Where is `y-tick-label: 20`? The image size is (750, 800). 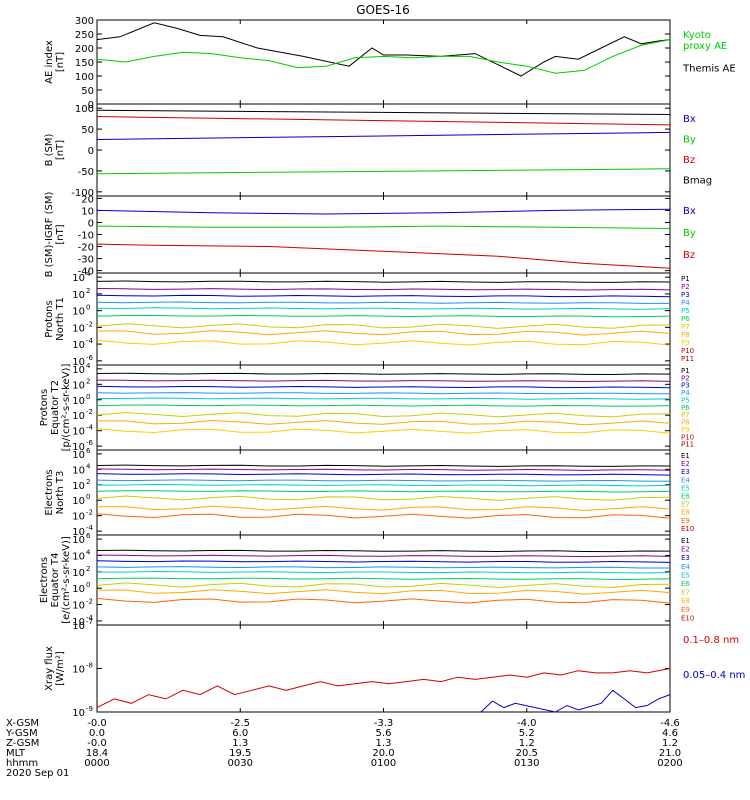
y-tick-label: 20 is located at coordinates (87, 199).